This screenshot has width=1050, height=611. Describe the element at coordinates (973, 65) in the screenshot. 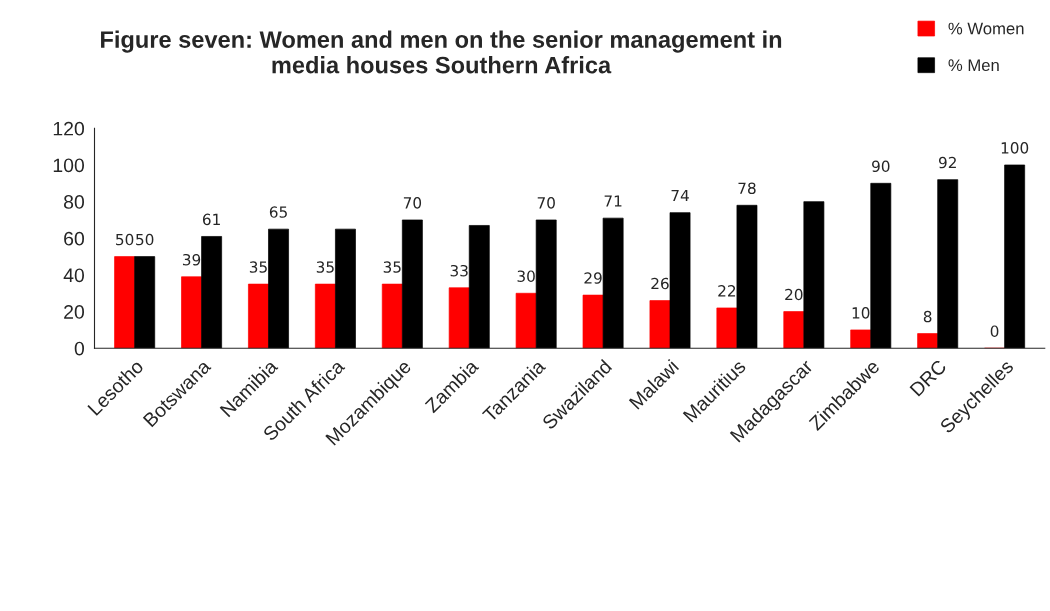

I see `legend-label: % Men` at that location.